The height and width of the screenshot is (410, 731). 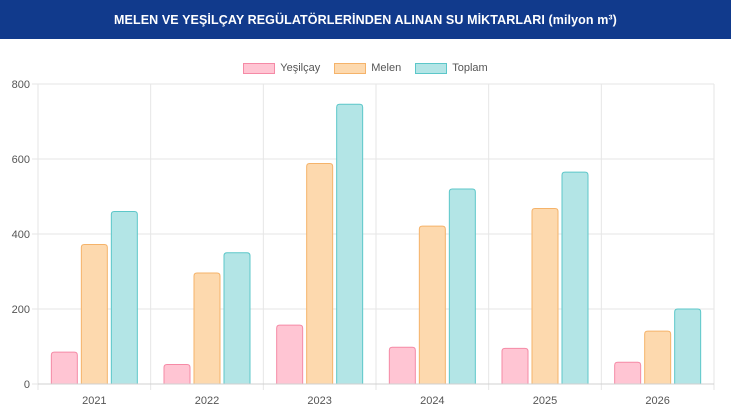 What do you see at coordinates (94, 314) in the screenshot?
I see `bar-melen-2021` at bounding box center [94, 314].